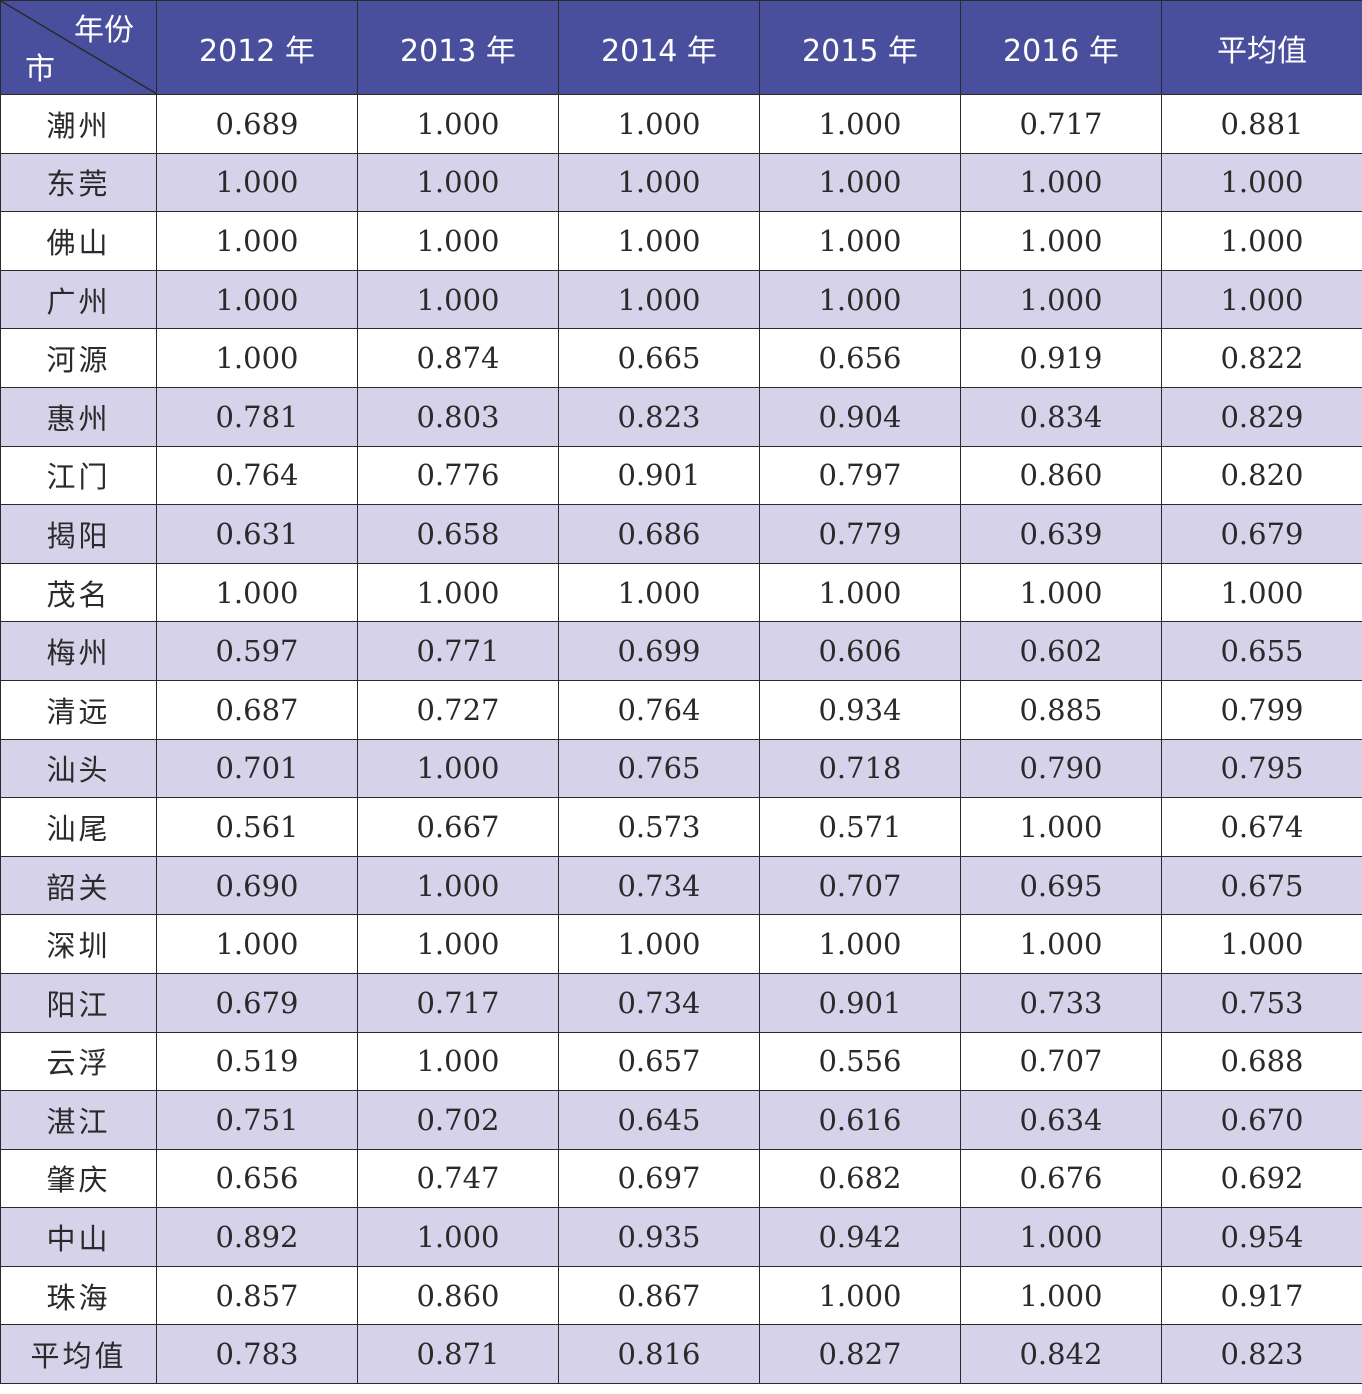 The image size is (1362, 1394). Describe the element at coordinates (1261, 885) in the screenshot. I see `value-cell: 0.675` at that location.